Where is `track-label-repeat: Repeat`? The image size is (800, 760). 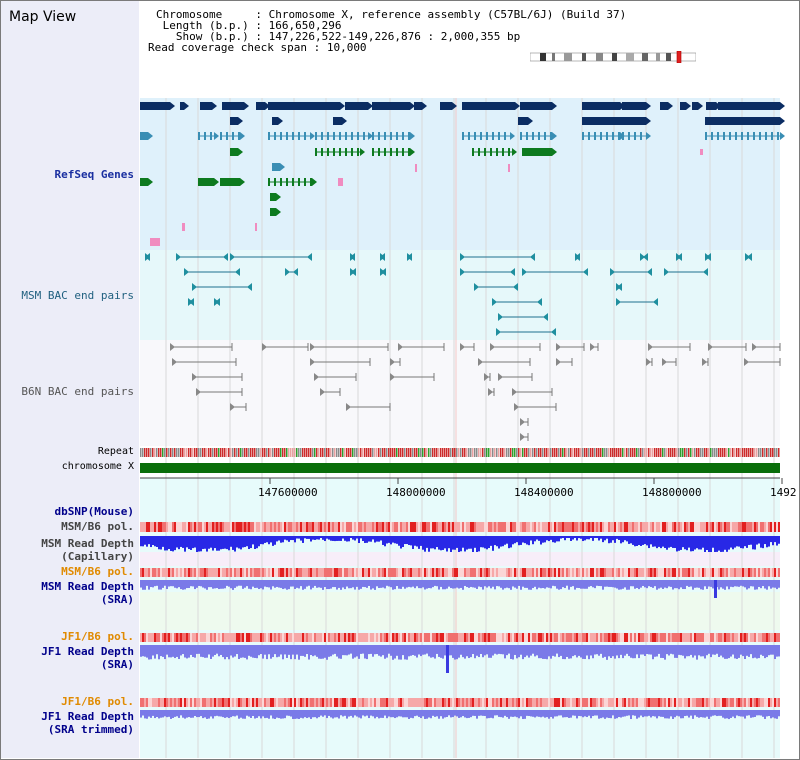 track-label-repeat: Repeat is located at coordinates (115, 451).